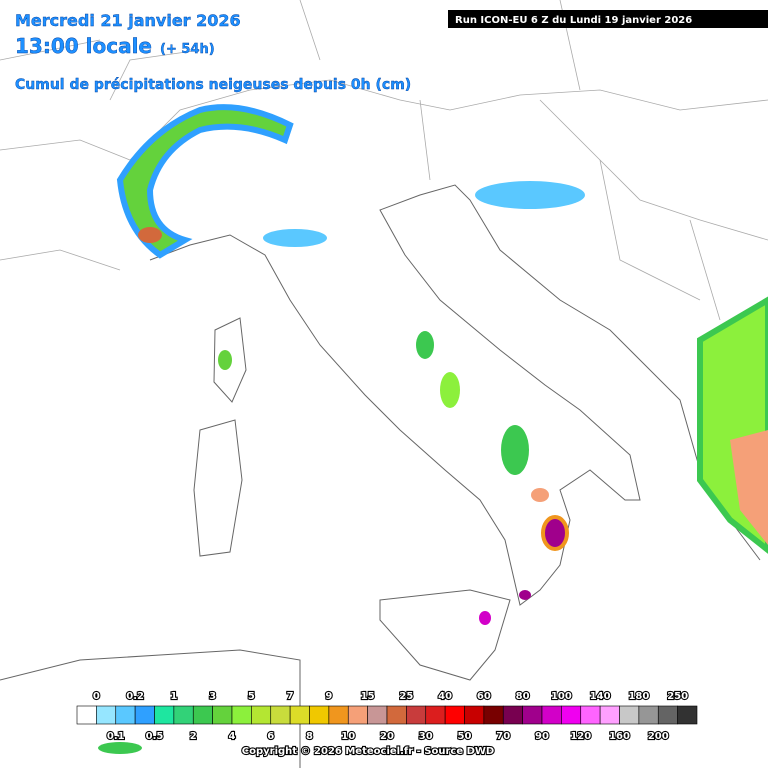 The image size is (768, 768). I want to click on legend-label: 3, so click(212, 696).